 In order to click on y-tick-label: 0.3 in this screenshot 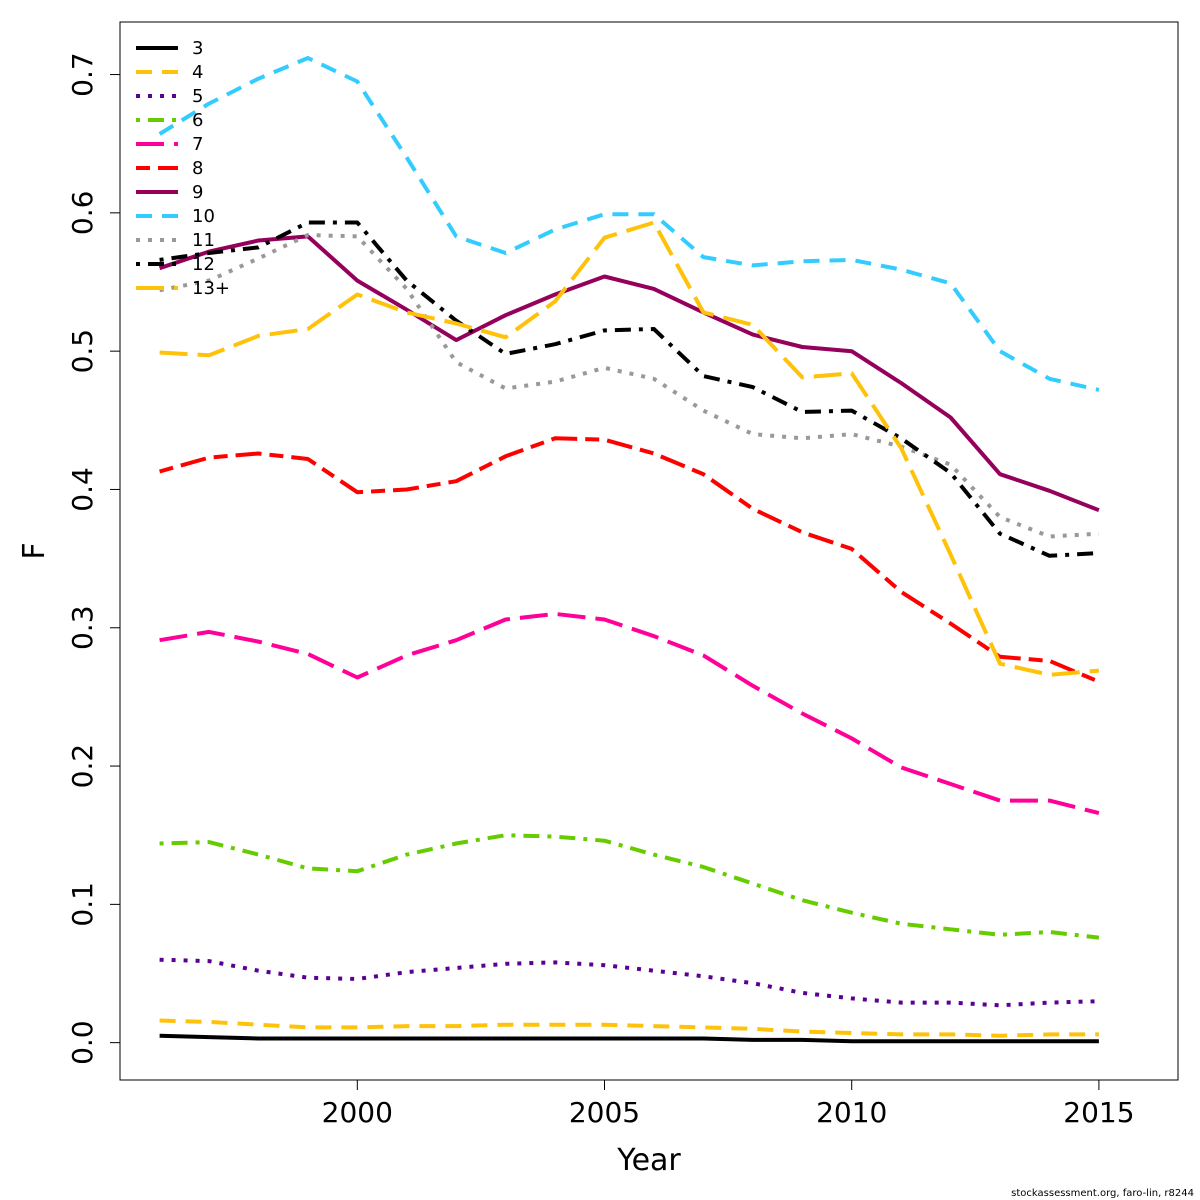, I will do `click(82, 627)`.